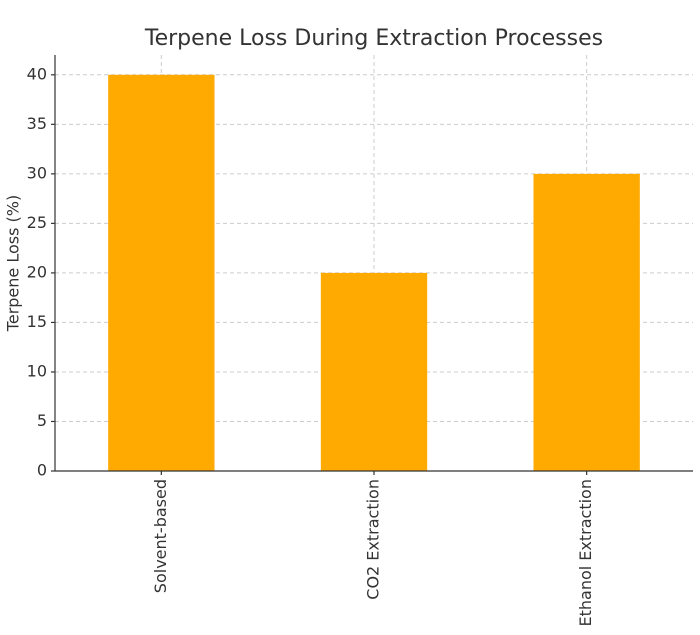  I want to click on y-tick-label: 5, so click(42, 420).